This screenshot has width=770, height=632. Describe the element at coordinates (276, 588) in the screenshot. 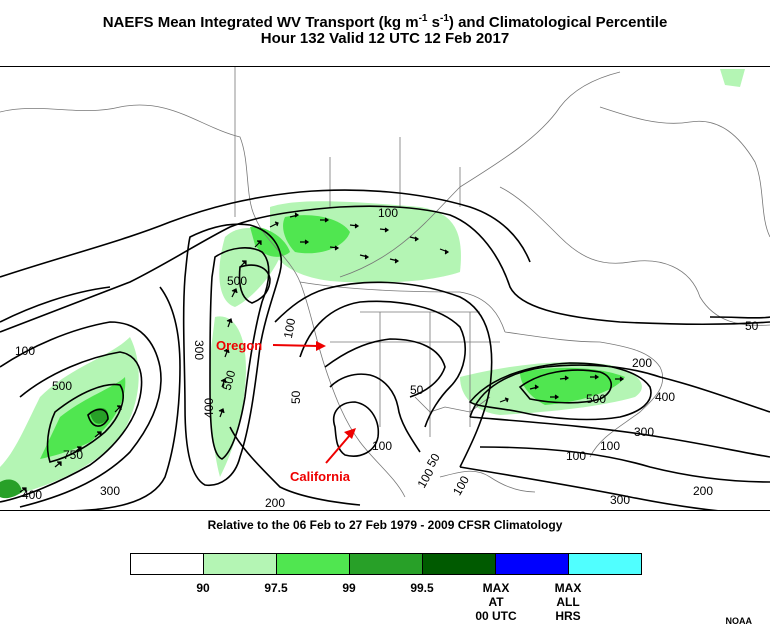

I see `colorbar-tick: 97.5` at that location.